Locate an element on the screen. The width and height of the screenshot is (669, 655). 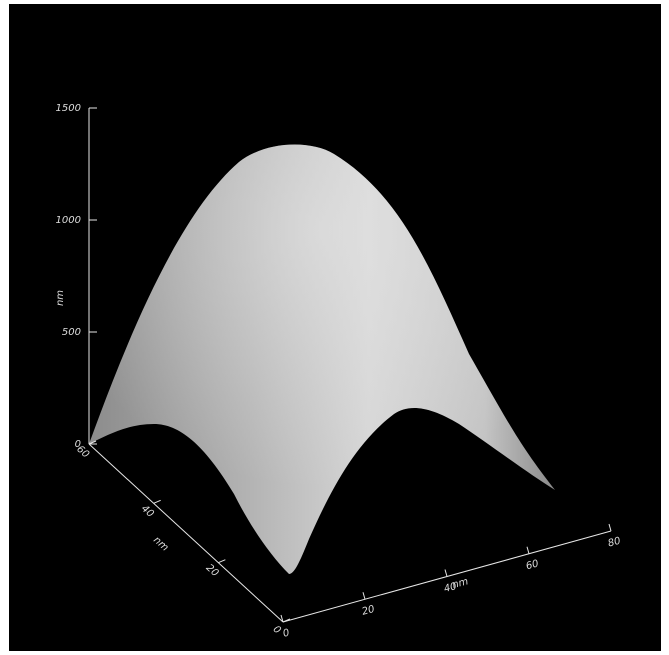
x-axis-label: nm is located at coordinates (460, 583).